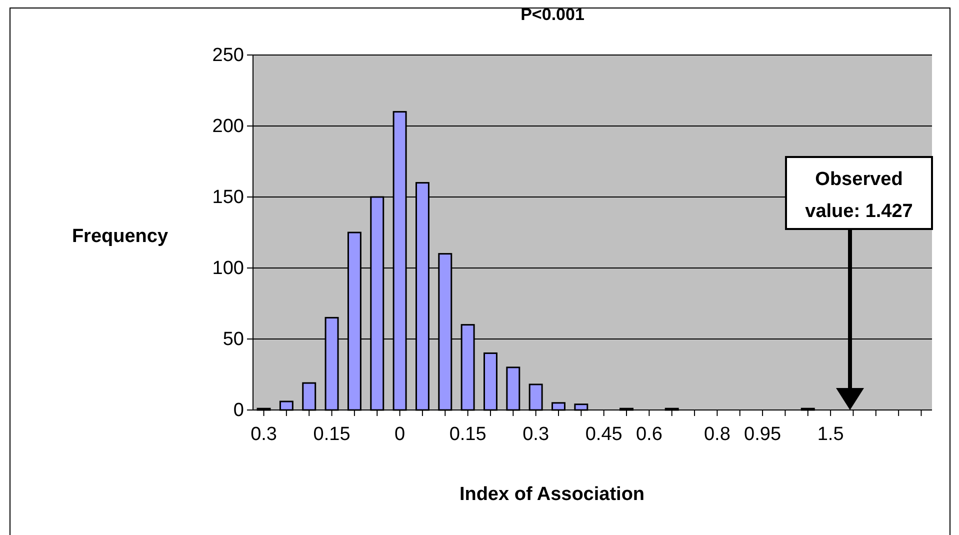 Image resolution: width=959 pixels, height=535 pixels. I want to click on x-axis-title: Index of Association, so click(552, 494).